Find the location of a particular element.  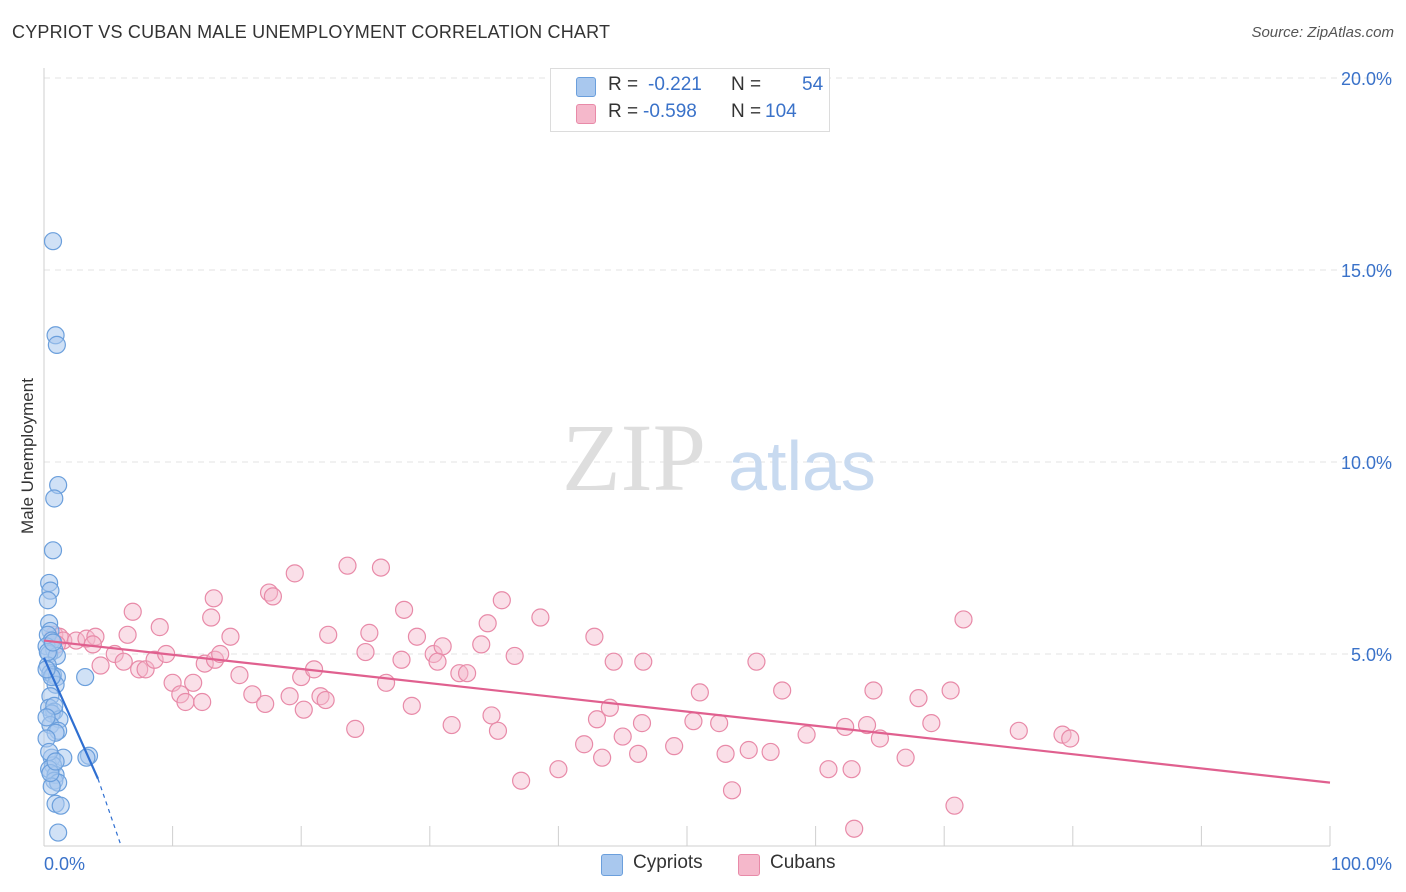

cubans-trend-line is located at coordinates (687, 711).